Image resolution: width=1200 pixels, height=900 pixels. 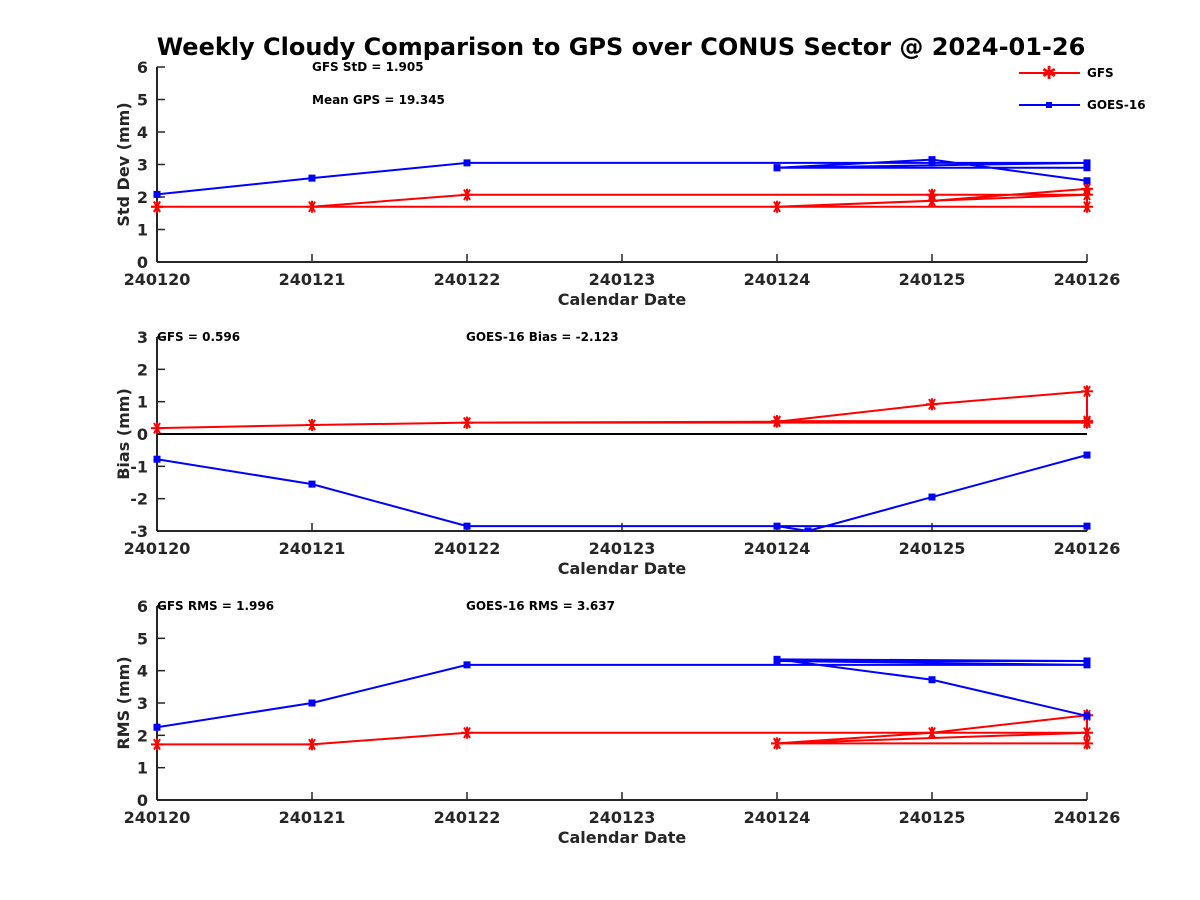 I want to click on bias-y-tick-label: -2, so click(x=139, y=499).